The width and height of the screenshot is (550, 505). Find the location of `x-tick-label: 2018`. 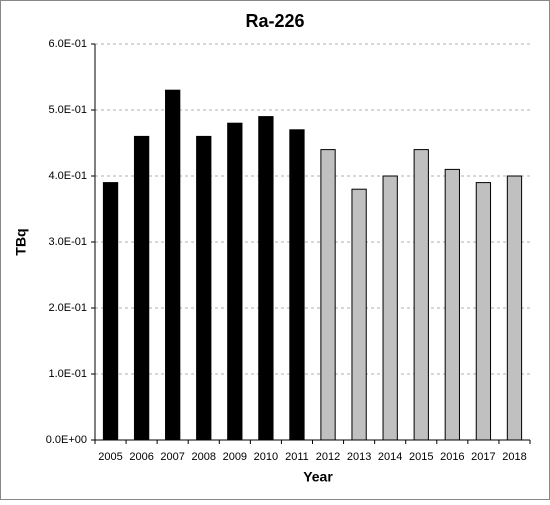

x-tick-label: 2018 is located at coordinates (514, 457).